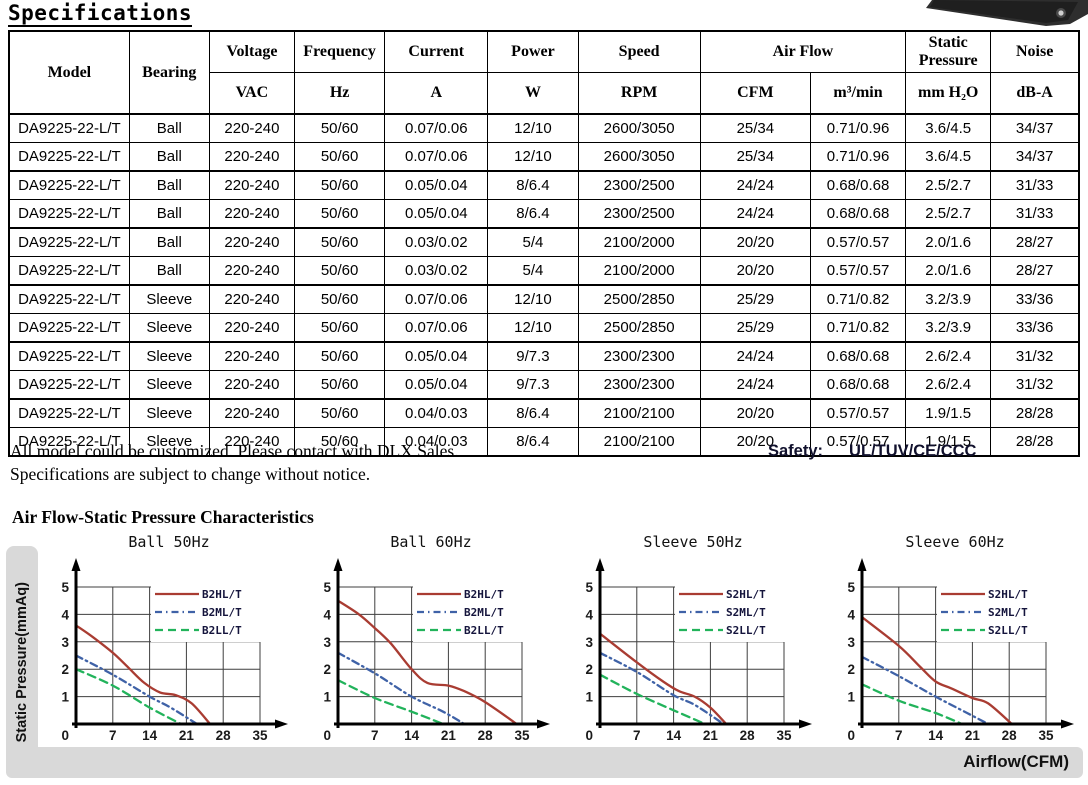 The height and width of the screenshot is (785, 1088). I want to click on table-cell: 2300/2300, so click(639, 356).